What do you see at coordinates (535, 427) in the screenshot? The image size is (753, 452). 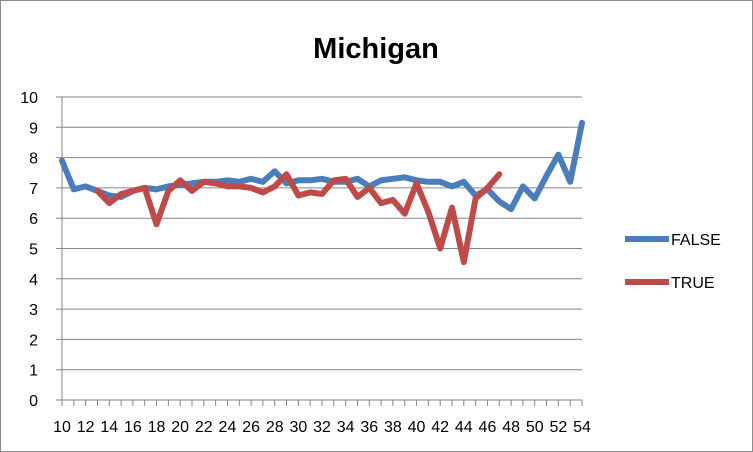 I see `x-tick-label: 50` at bounding box center [535, 427].